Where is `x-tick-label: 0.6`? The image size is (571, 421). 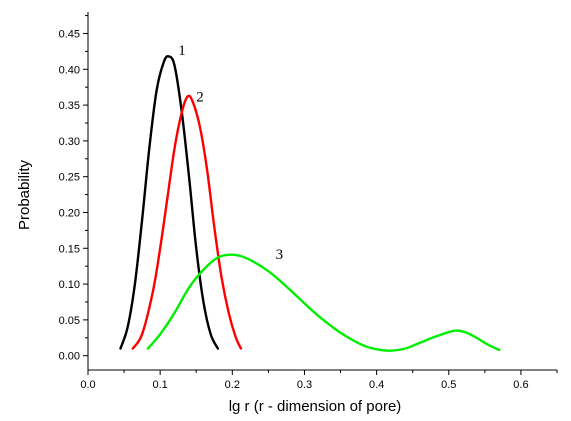
x-tick-label: 0.6 is located at coordinates (520, 385).